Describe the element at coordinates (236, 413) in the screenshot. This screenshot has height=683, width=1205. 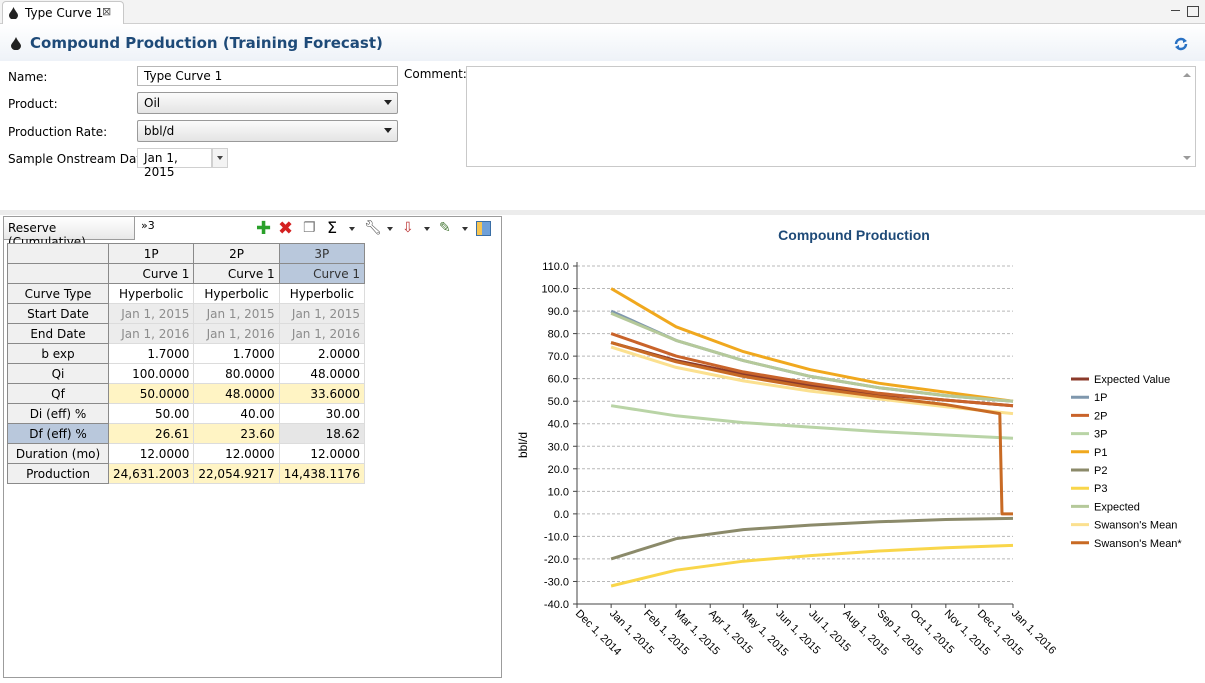
I see `table-cell: 40.00` at that location.